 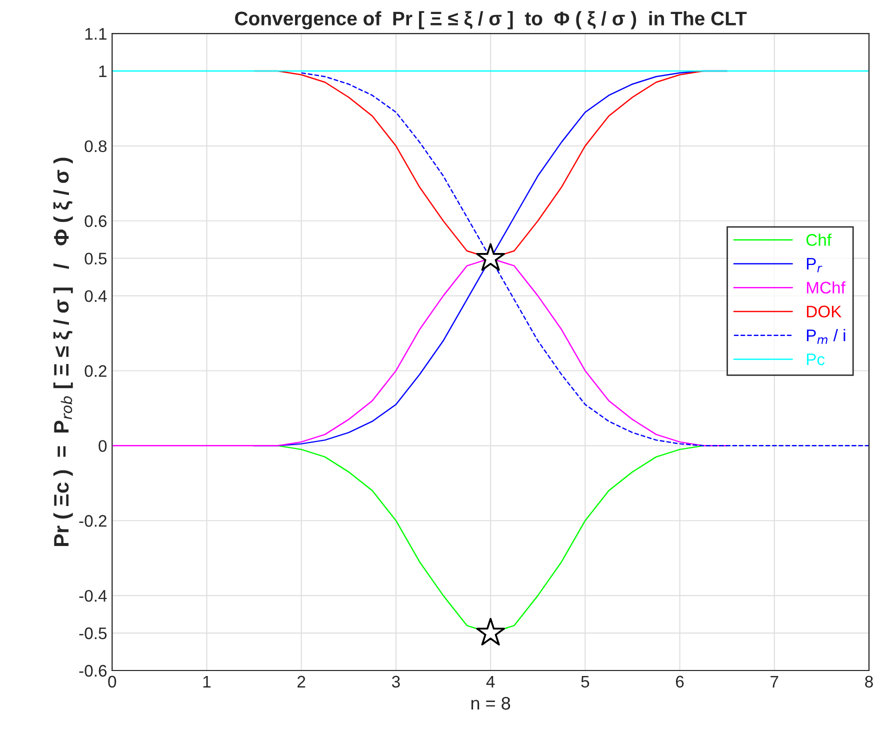 I want to click on y-tick-label: -0.5, so click(x=93, y=633).